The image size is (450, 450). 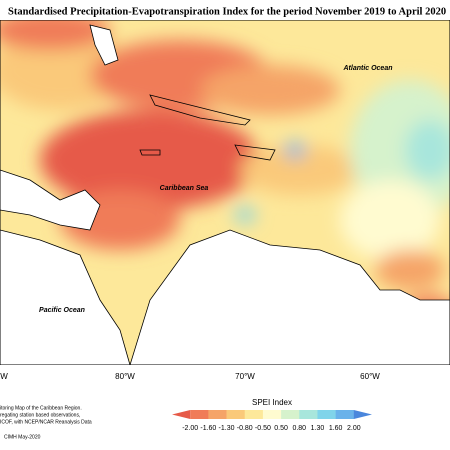 What do you see at coordinates (125, 376) in the screenshot?
I see `longitude-label: 80°W` at bounding box center [125, 376].